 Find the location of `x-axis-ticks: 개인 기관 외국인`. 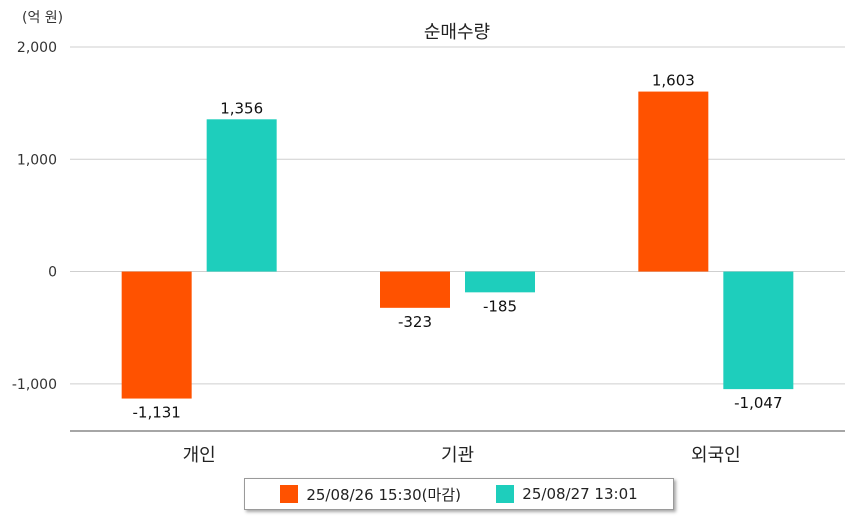

x-axis-ticks: 개인 기관 외국인 is located at coordinates (462, 455).